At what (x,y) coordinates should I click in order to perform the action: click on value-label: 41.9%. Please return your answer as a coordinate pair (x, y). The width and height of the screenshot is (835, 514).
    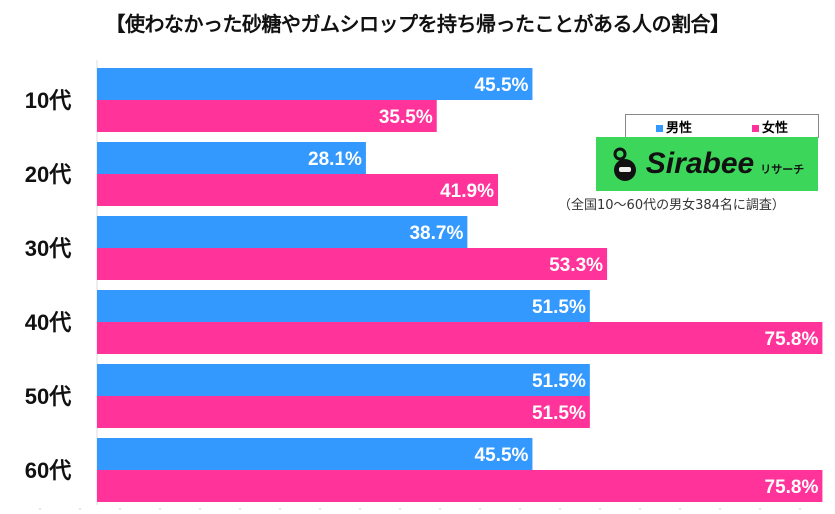
    Looking at the image, I should click on (467, 191).